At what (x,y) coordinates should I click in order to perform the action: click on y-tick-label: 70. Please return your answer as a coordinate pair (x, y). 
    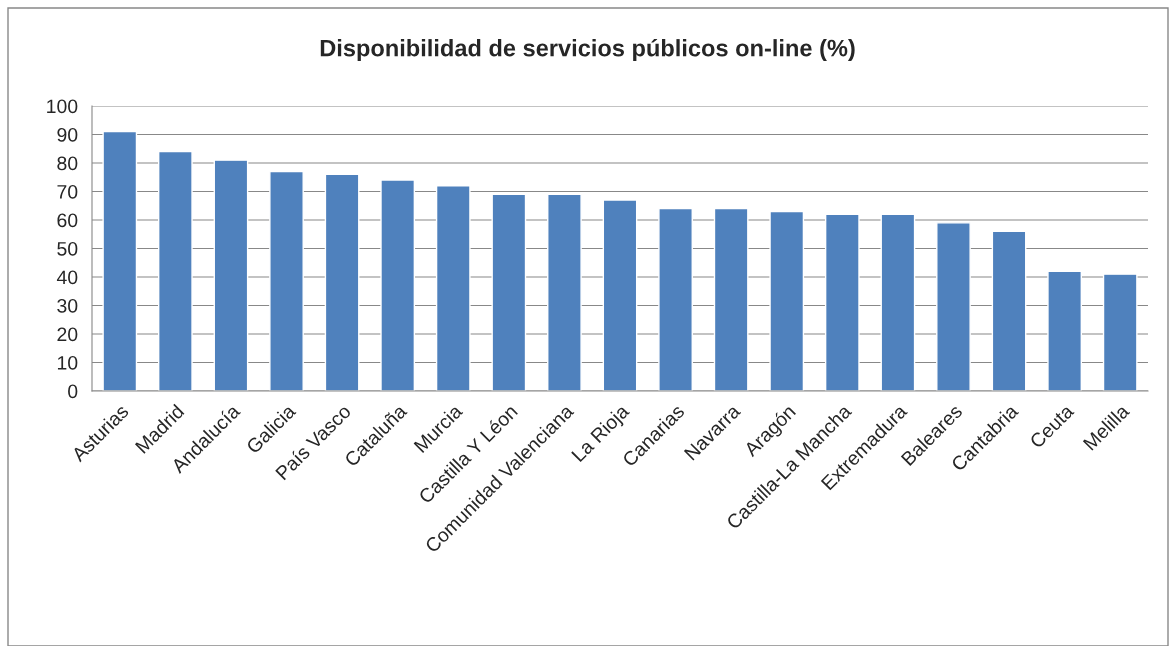
    Looking at the image, I should click on (67, 191).